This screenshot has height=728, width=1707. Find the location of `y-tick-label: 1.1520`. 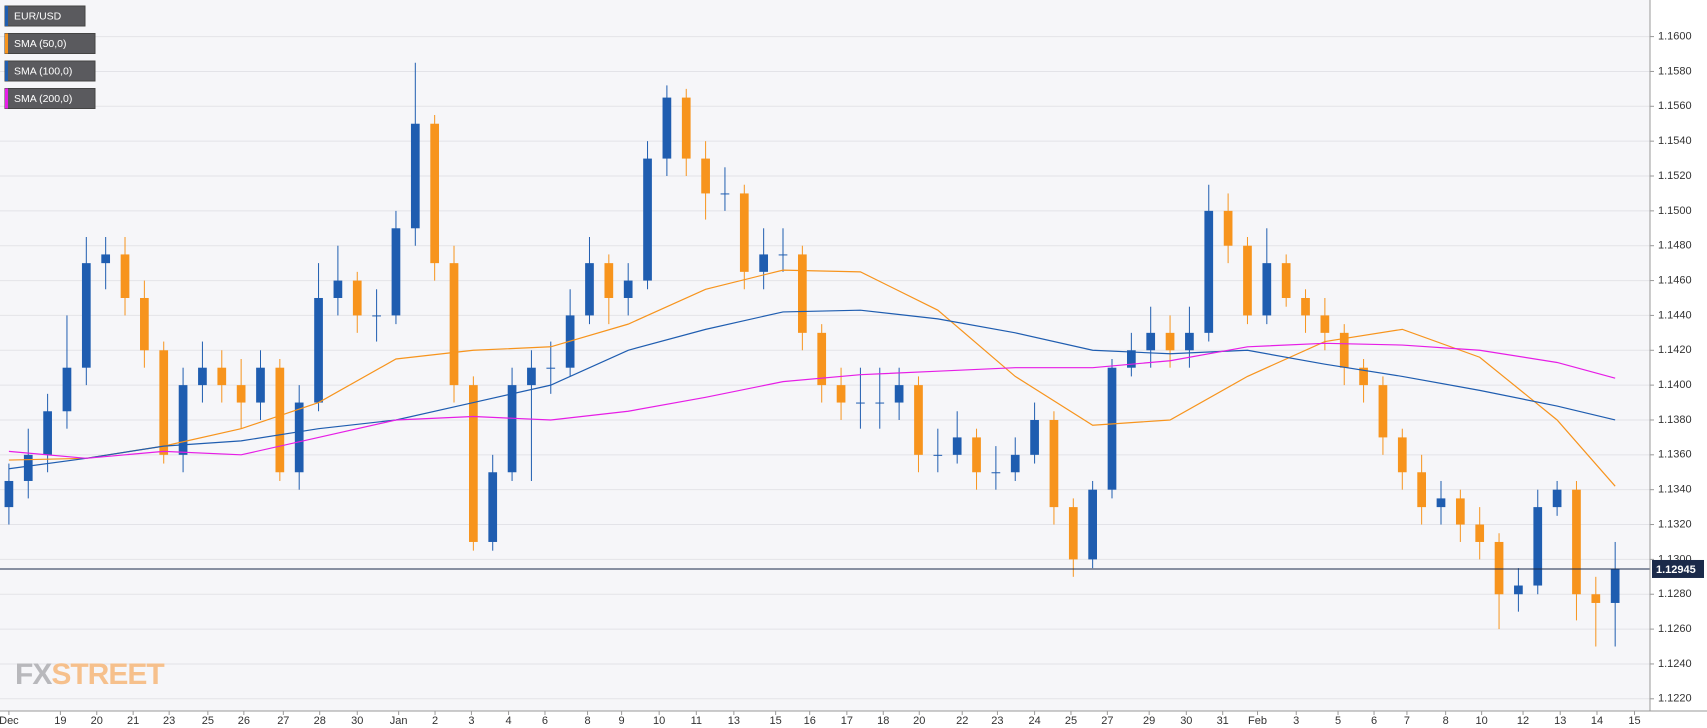

y-tick-label: 1.1520 is located at coordinates (1675, 176).